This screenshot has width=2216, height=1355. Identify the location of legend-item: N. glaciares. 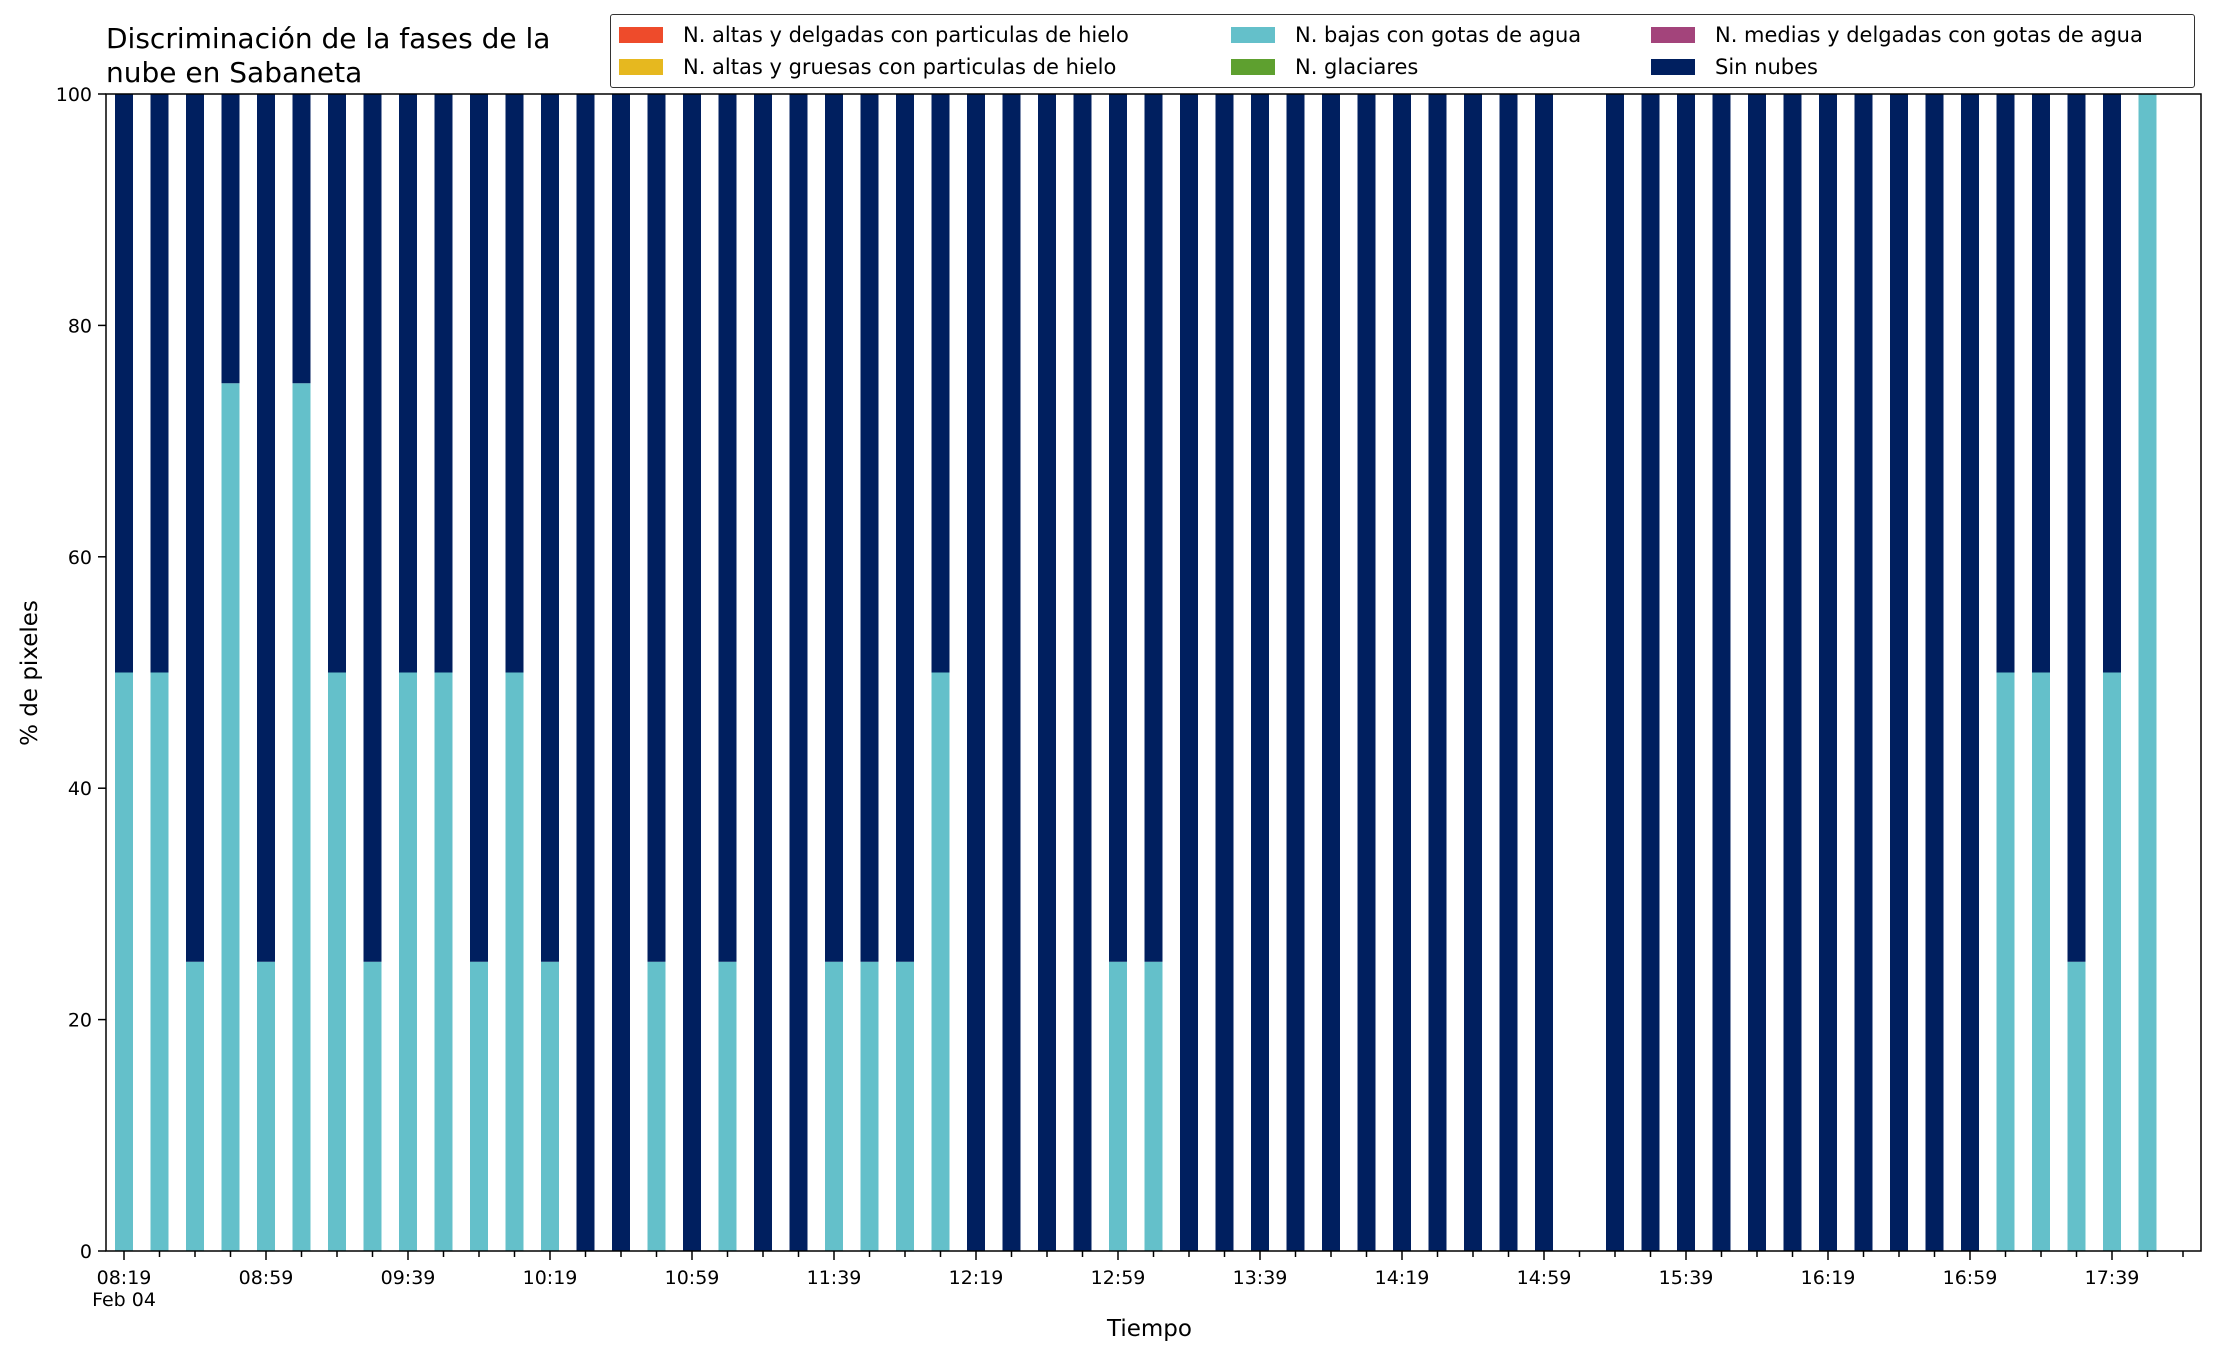
(1324, 67).